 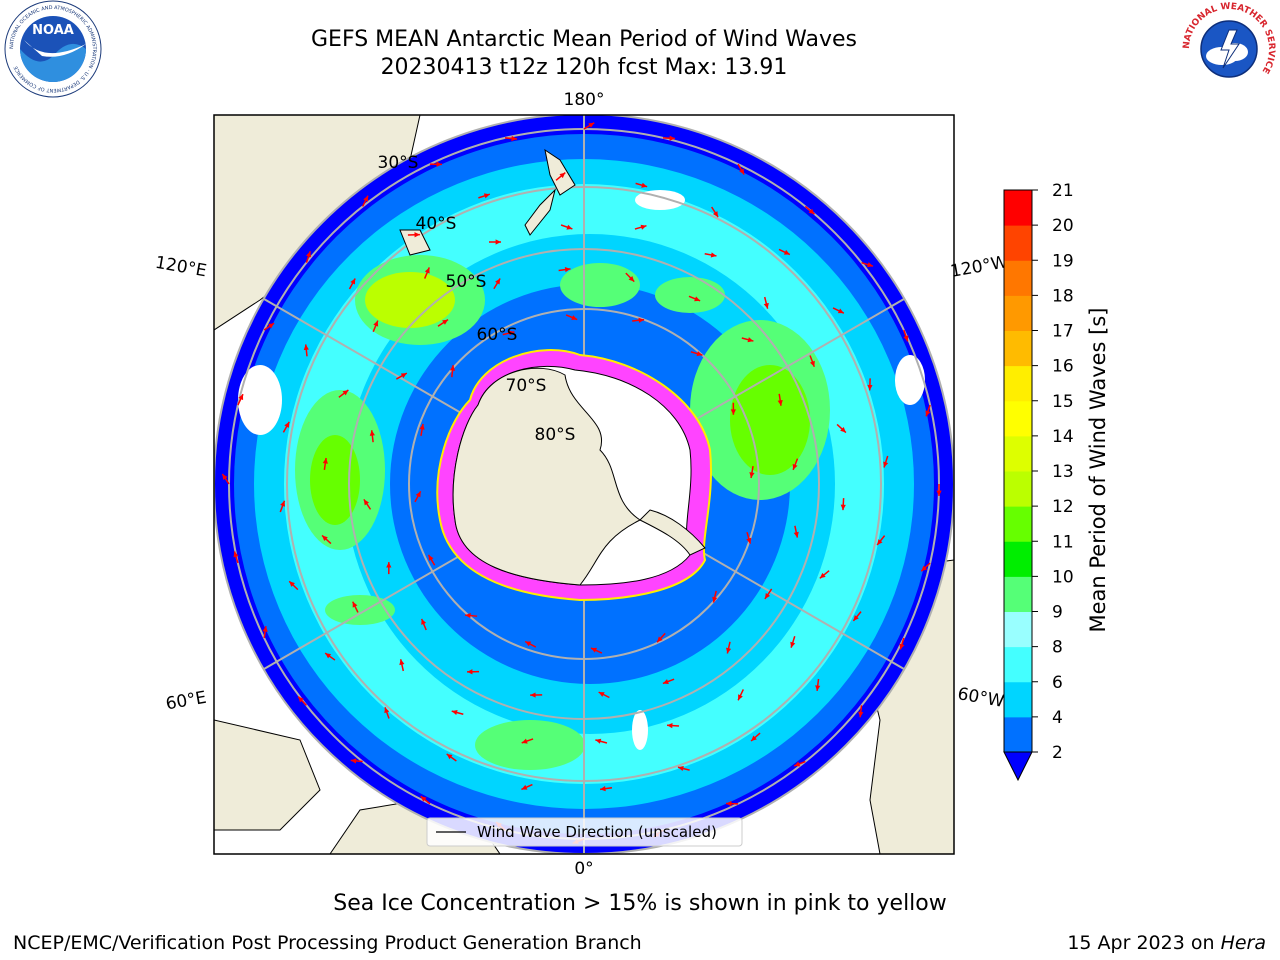 I want to click on lon-label-180: 180°, so click(x=584, y=100).